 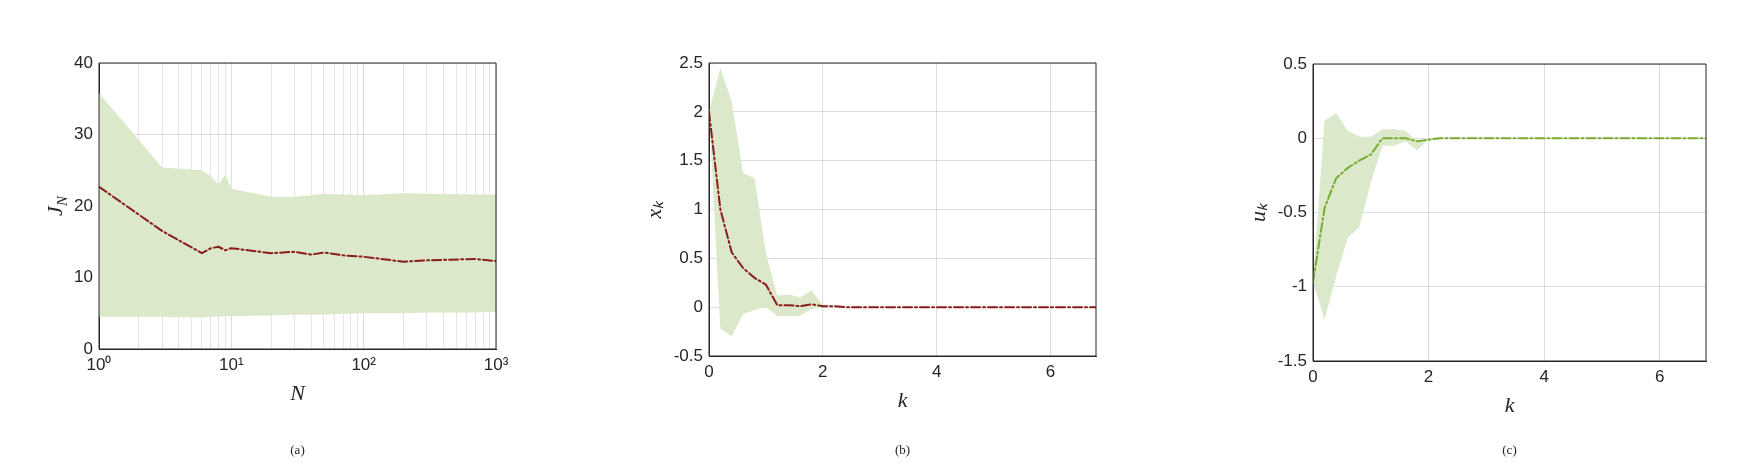 I want to click on y-tick-label: 30, so click(x=83, y=134).